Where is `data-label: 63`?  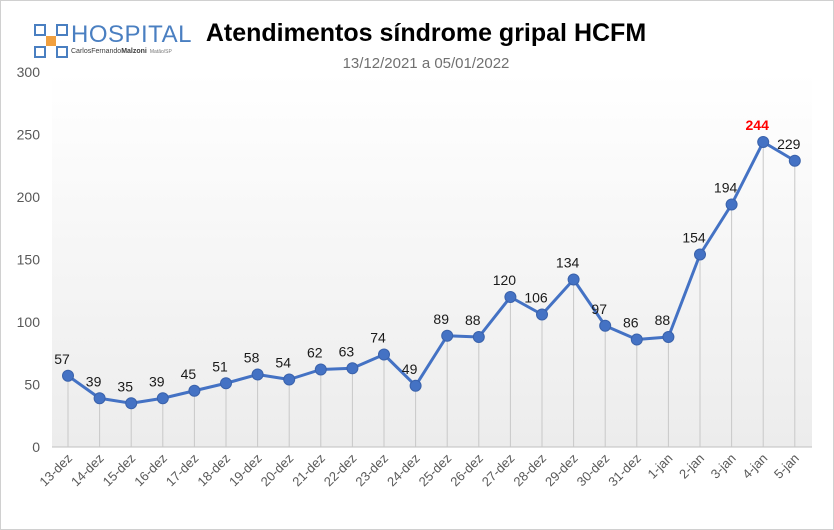 data-label: 63 is located at coordinates (347, 351).